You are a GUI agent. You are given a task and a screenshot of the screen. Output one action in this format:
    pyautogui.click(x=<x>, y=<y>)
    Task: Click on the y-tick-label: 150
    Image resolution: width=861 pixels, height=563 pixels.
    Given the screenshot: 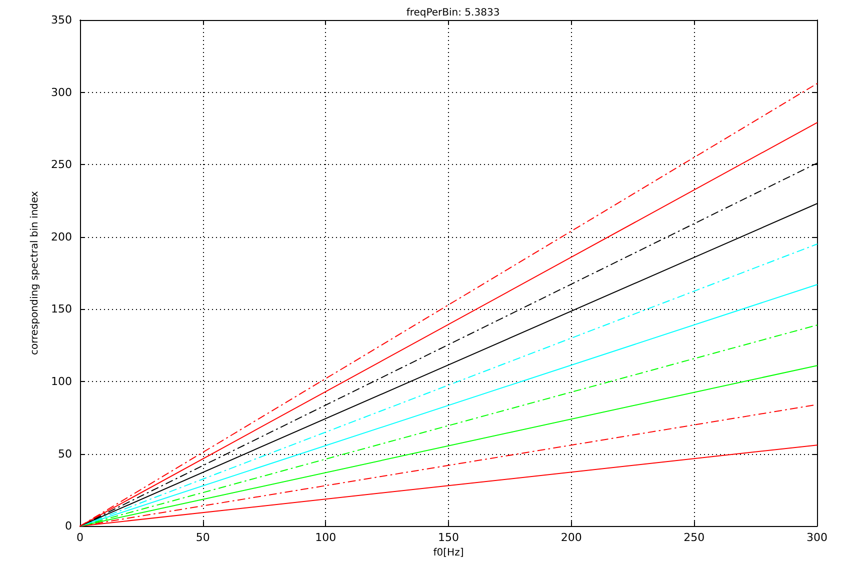 What is the action you would take?
    pyautogui.click(x=61, y=309)
    